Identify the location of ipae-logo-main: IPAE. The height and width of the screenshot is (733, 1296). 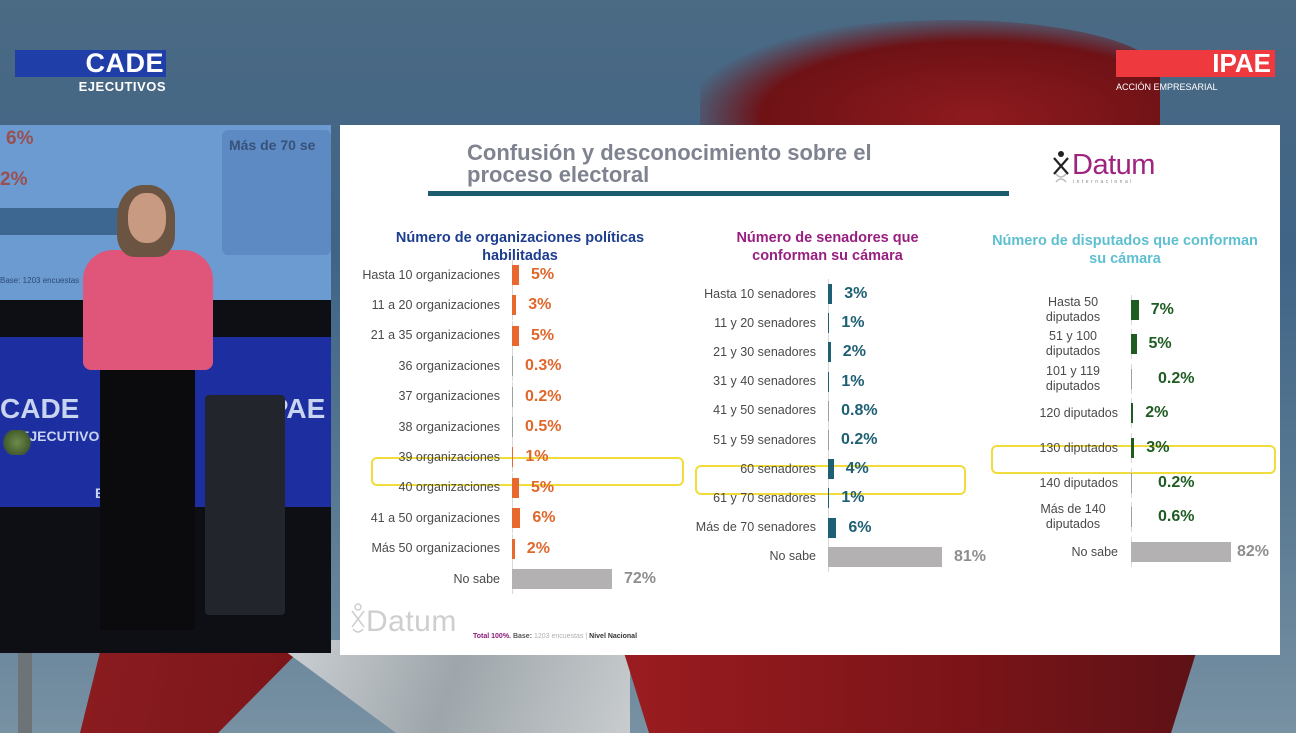
(1195, 63).